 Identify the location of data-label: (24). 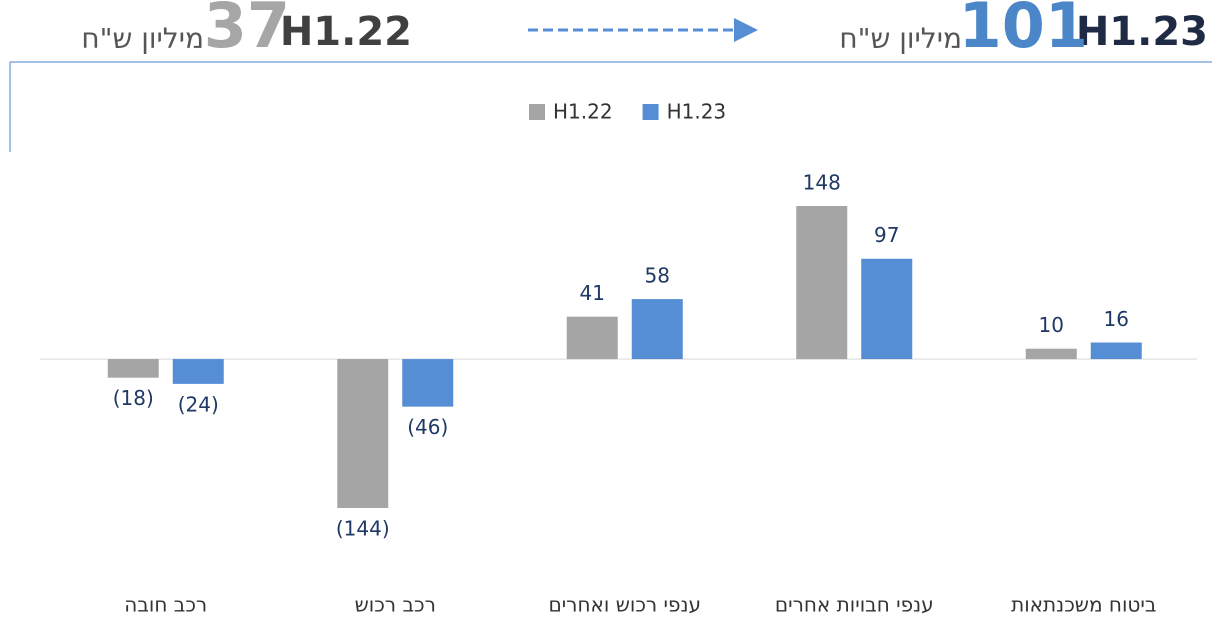
(198, 404).